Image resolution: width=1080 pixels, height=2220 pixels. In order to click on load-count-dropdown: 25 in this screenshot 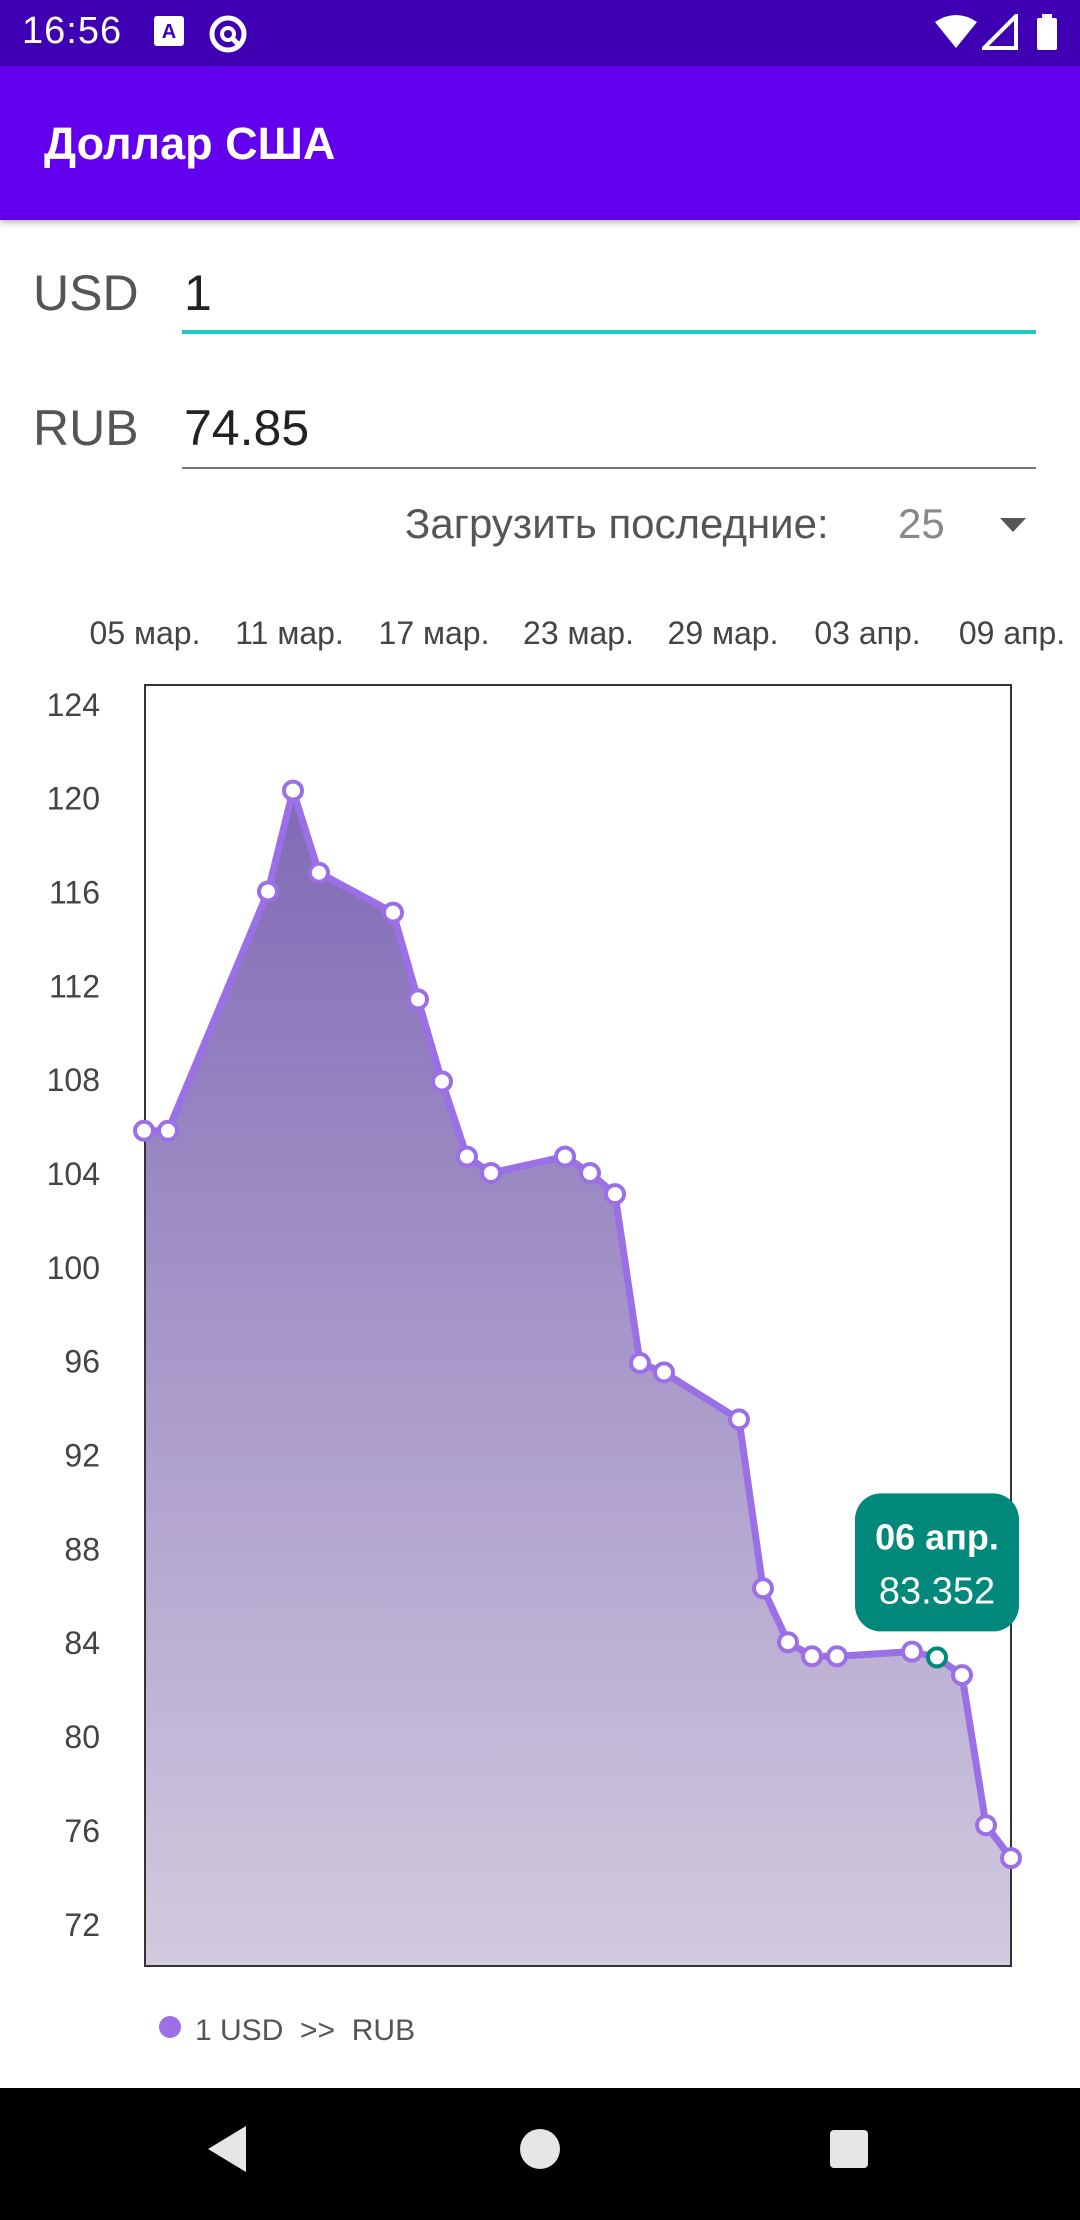, I will do `click(921, 523)`.